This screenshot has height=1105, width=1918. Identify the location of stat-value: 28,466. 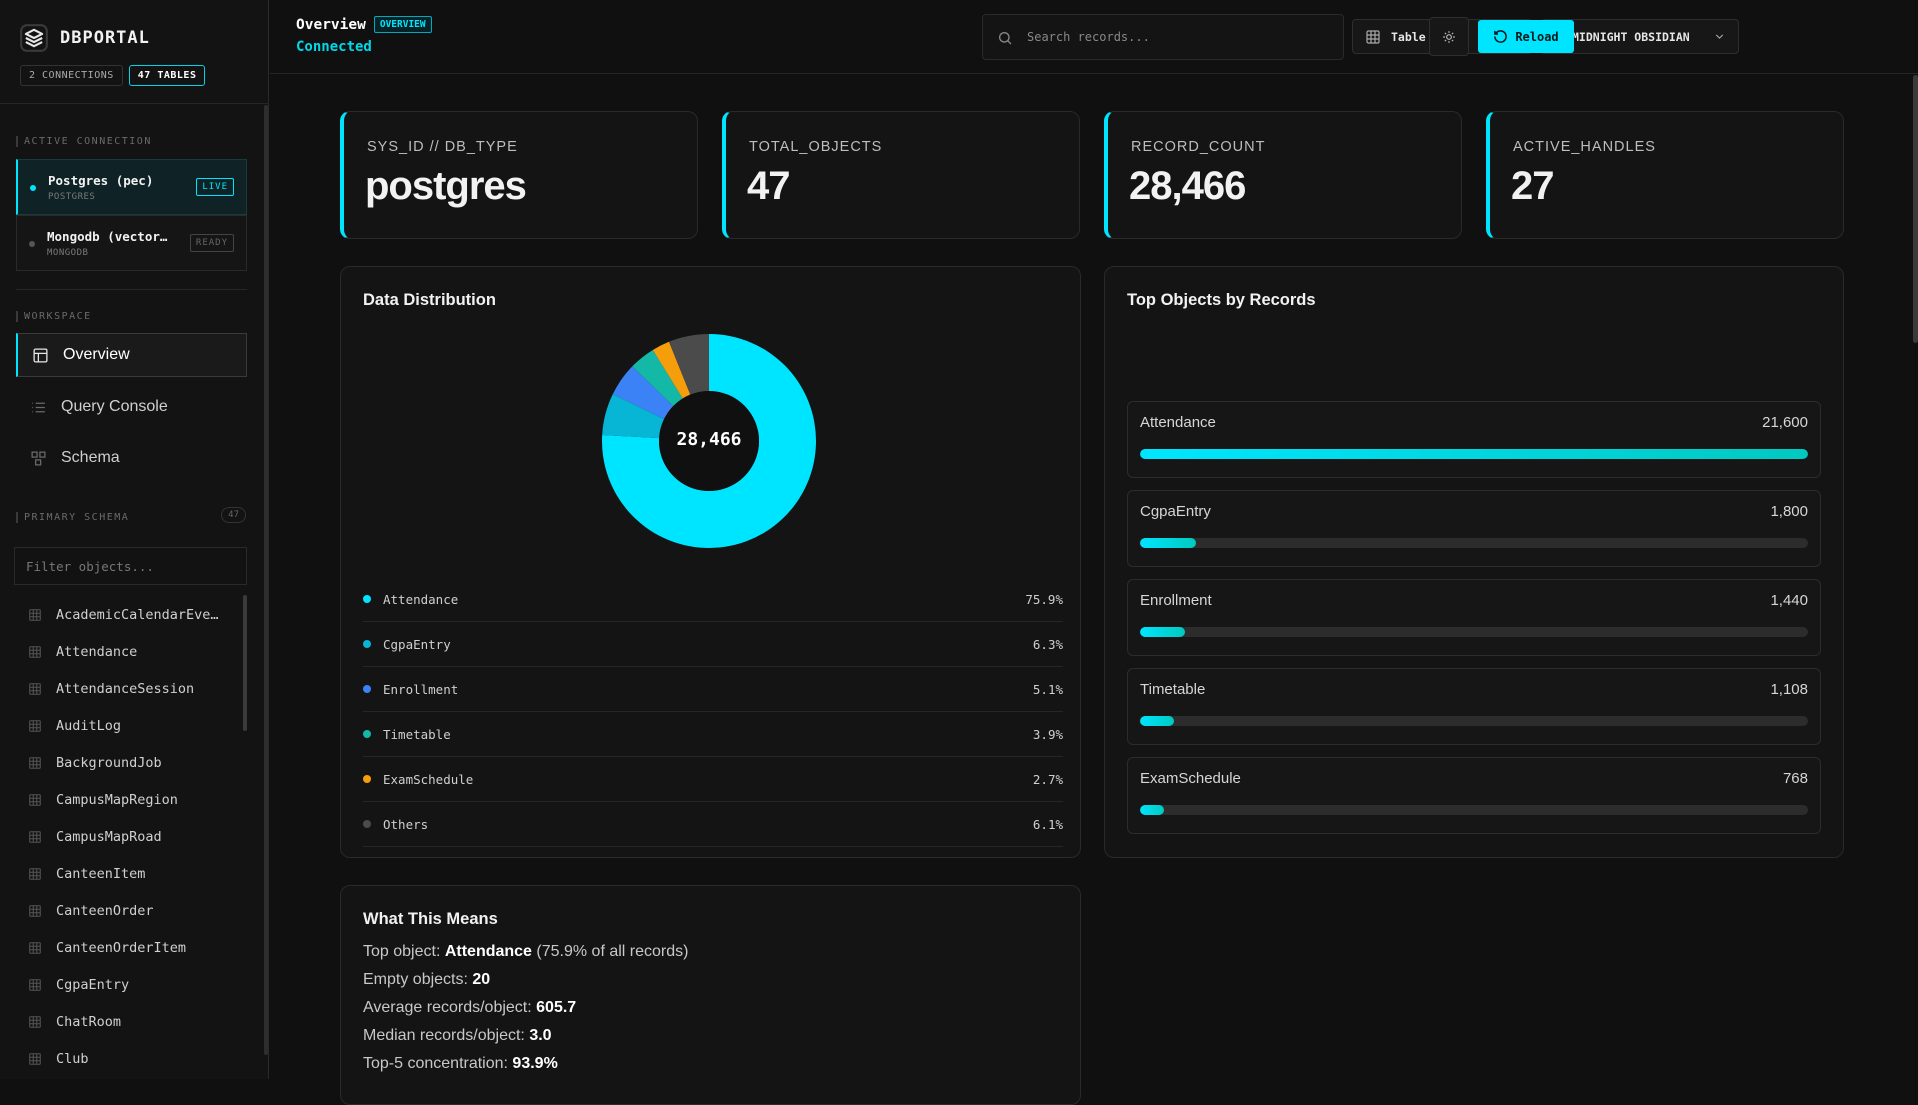
(1187, 186).